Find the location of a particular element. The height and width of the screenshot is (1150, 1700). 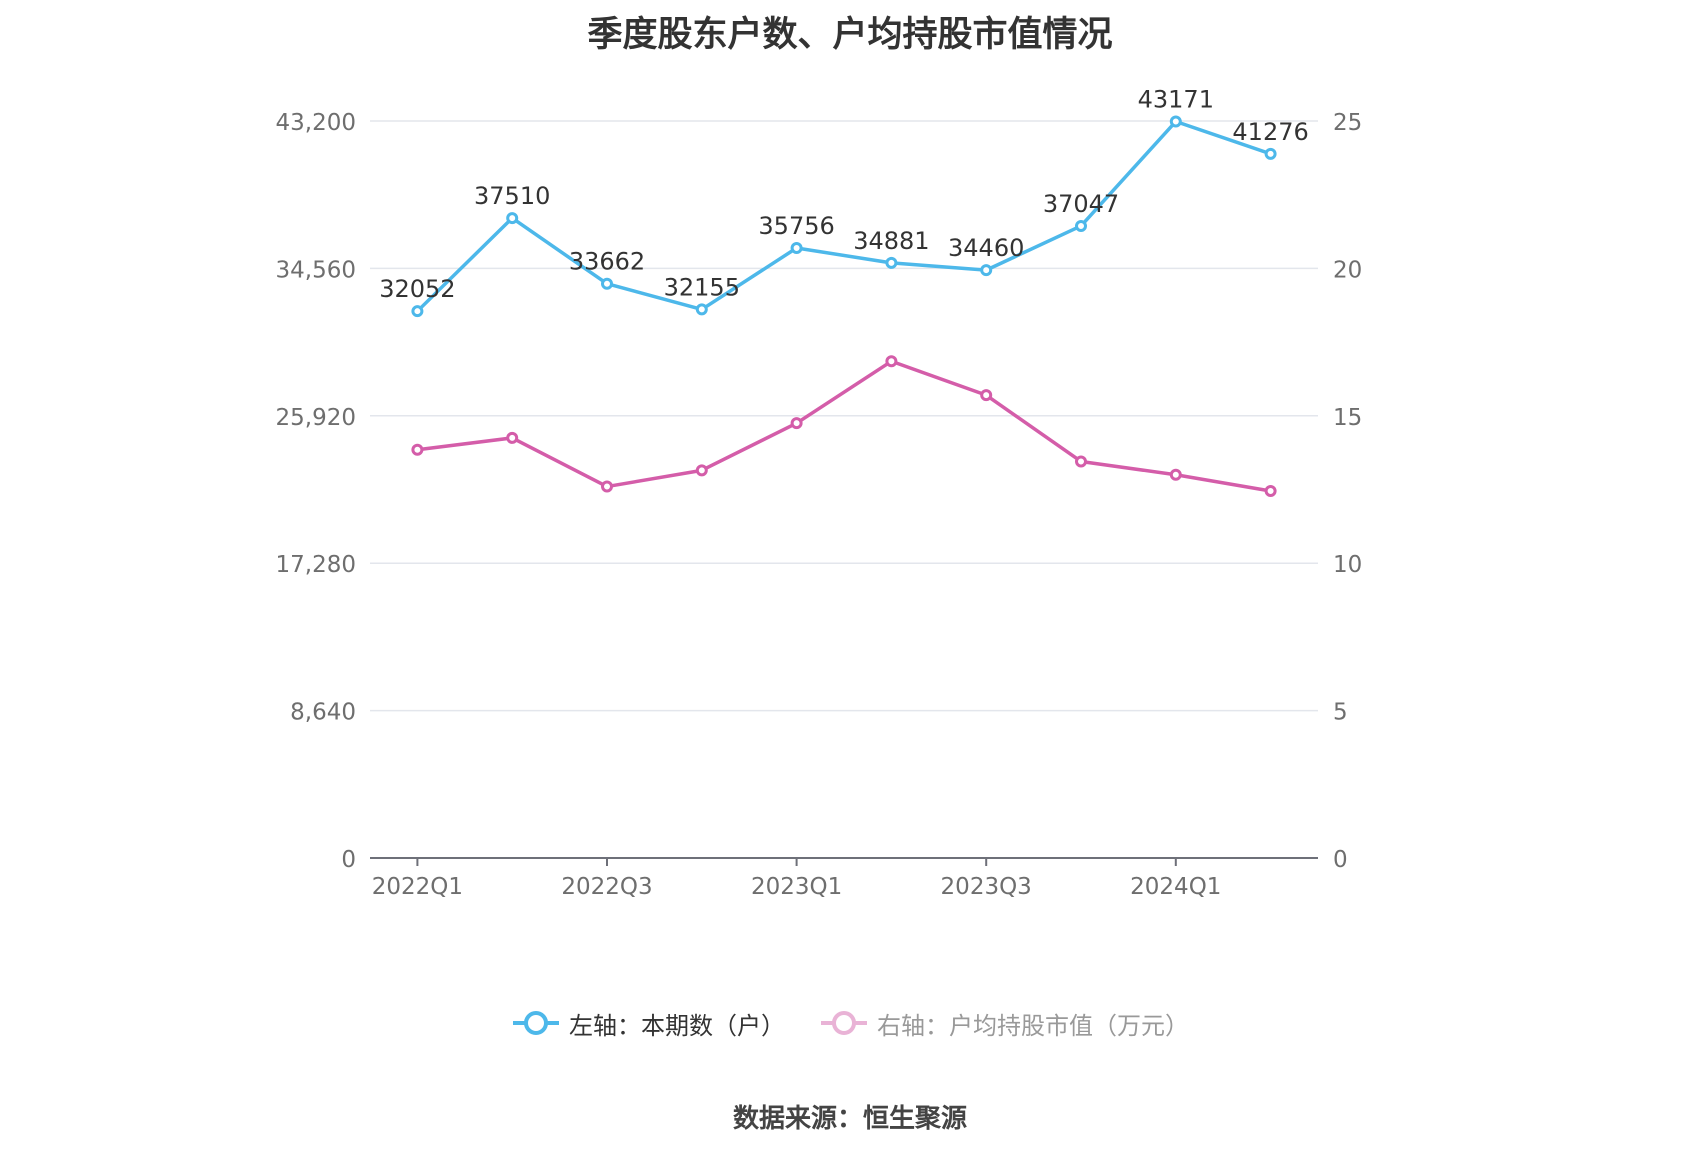

legend-item-market-value: 右轴：户均持股市值（万元） is located at coordinates (1004, 1023).